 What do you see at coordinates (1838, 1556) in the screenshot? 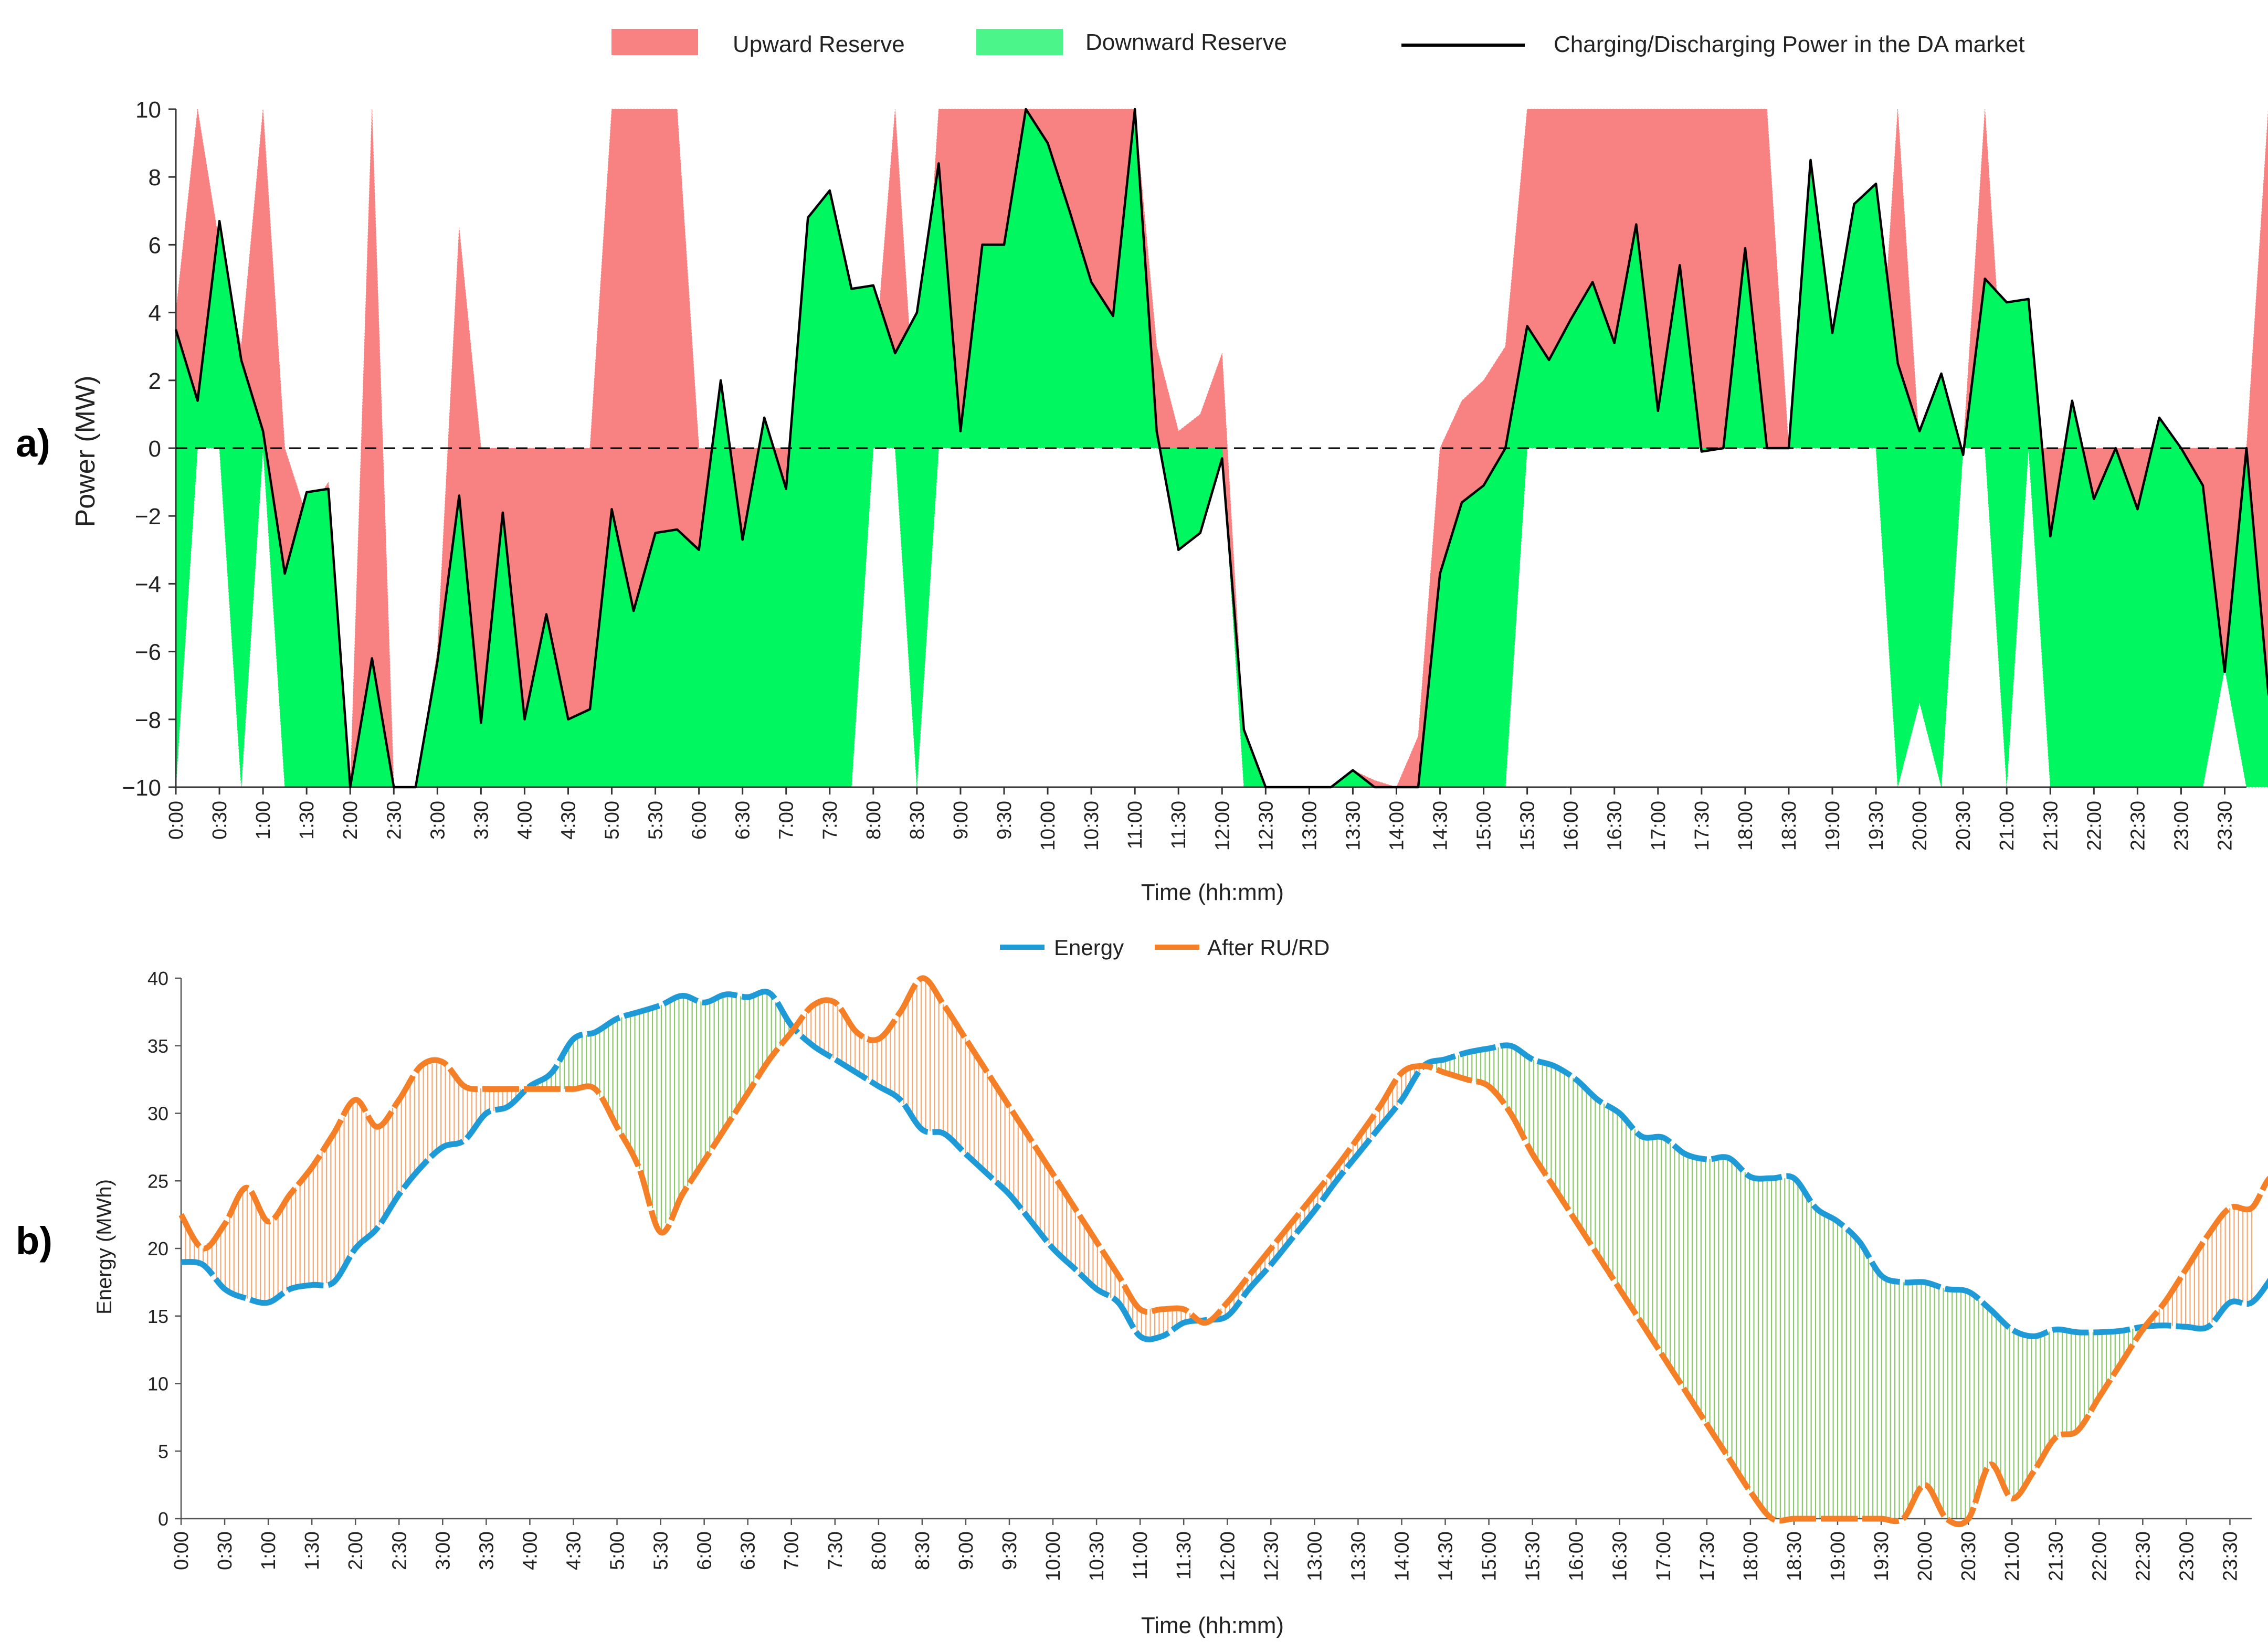
I see `panel-b-x-tick-label: 19:00` at bounding box center [1838, 1556].